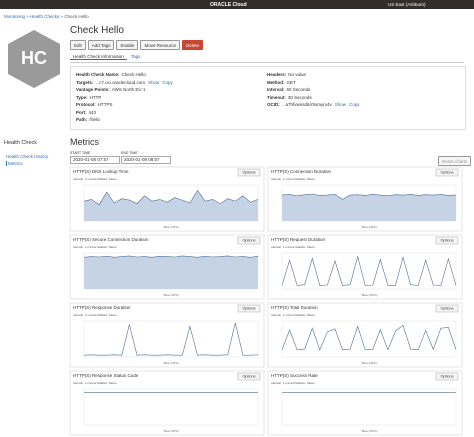 This screenshot has height=437, width=474. I want to click on chart-title: HTTP(S) Total Duration, so click(294, 307).